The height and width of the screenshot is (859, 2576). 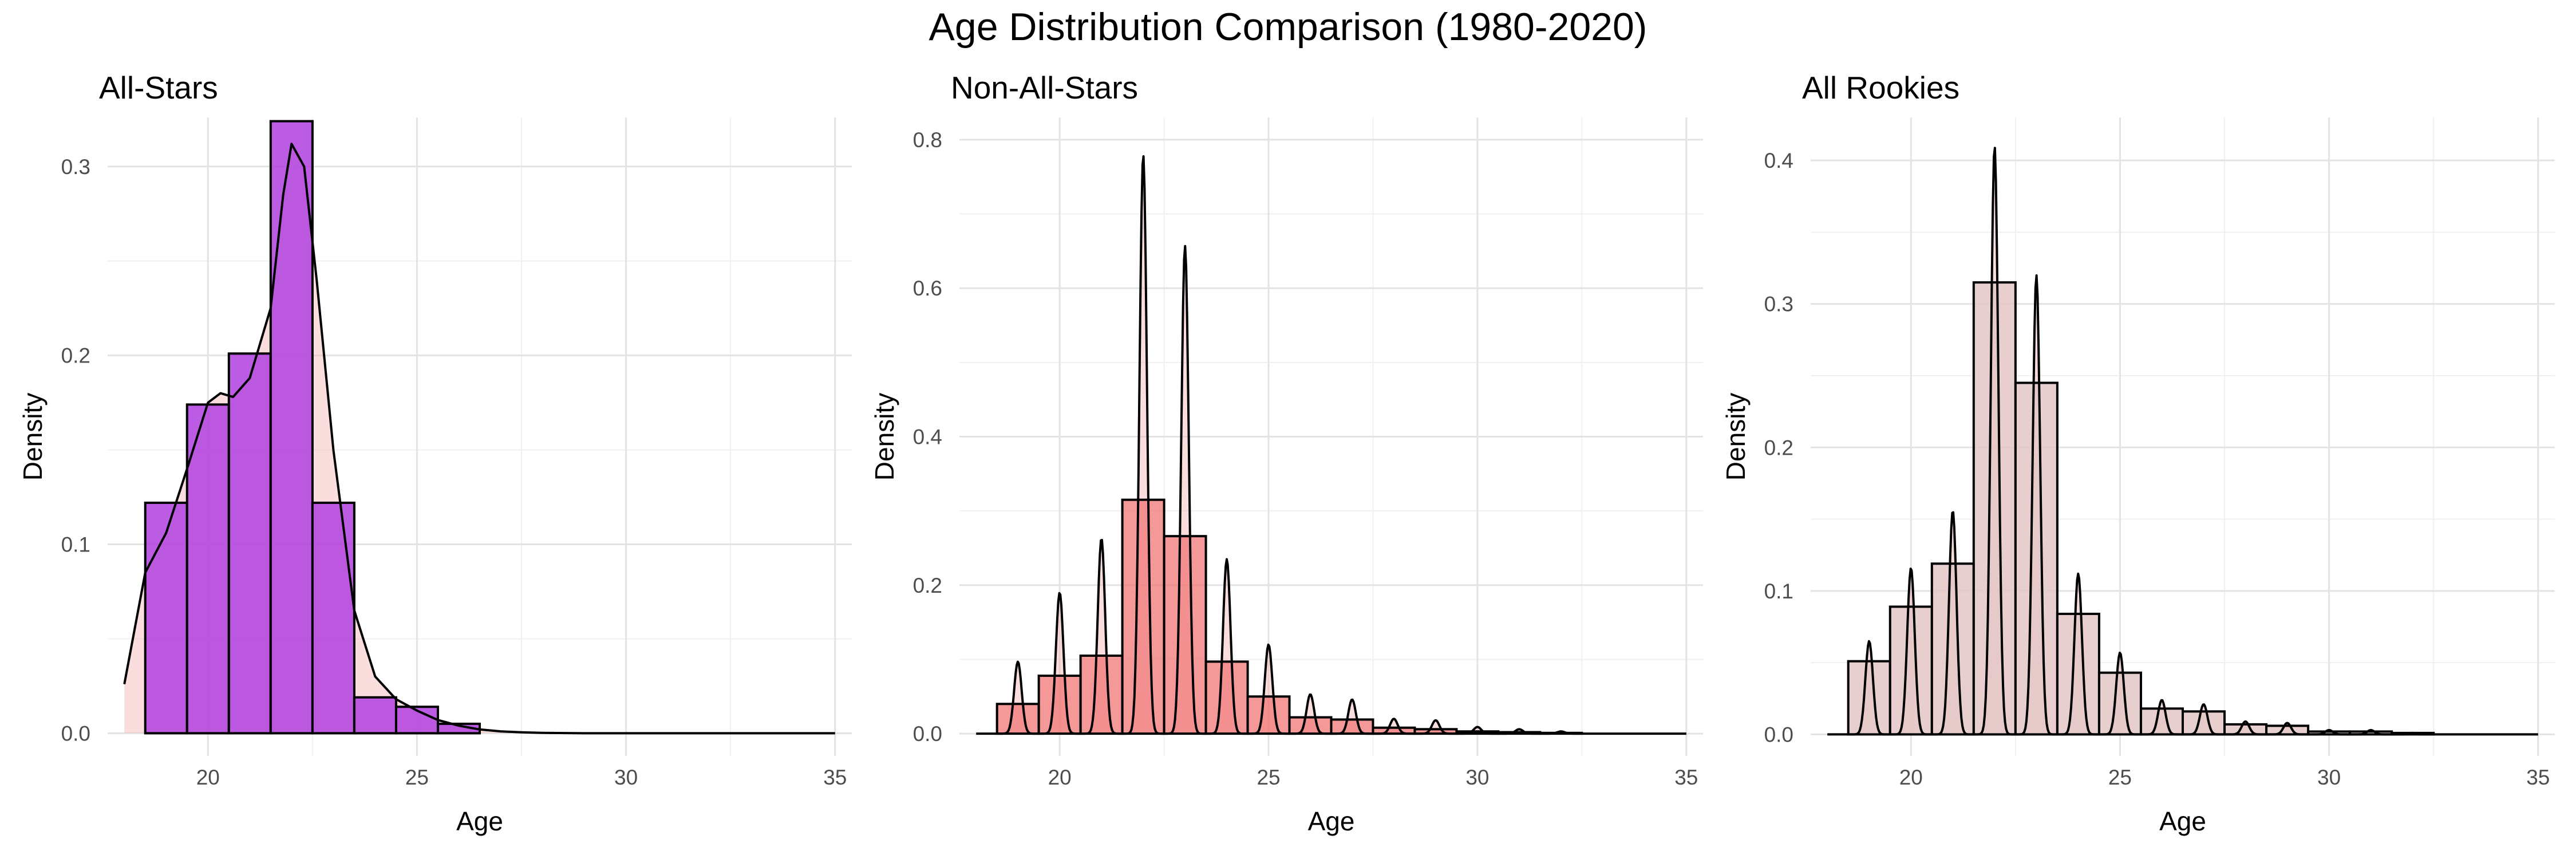 What do you see at coordinates (1044, 88) in the screenshot?
I see `panel-title: Non-All-Stars` at bounding box center [1044, 88].